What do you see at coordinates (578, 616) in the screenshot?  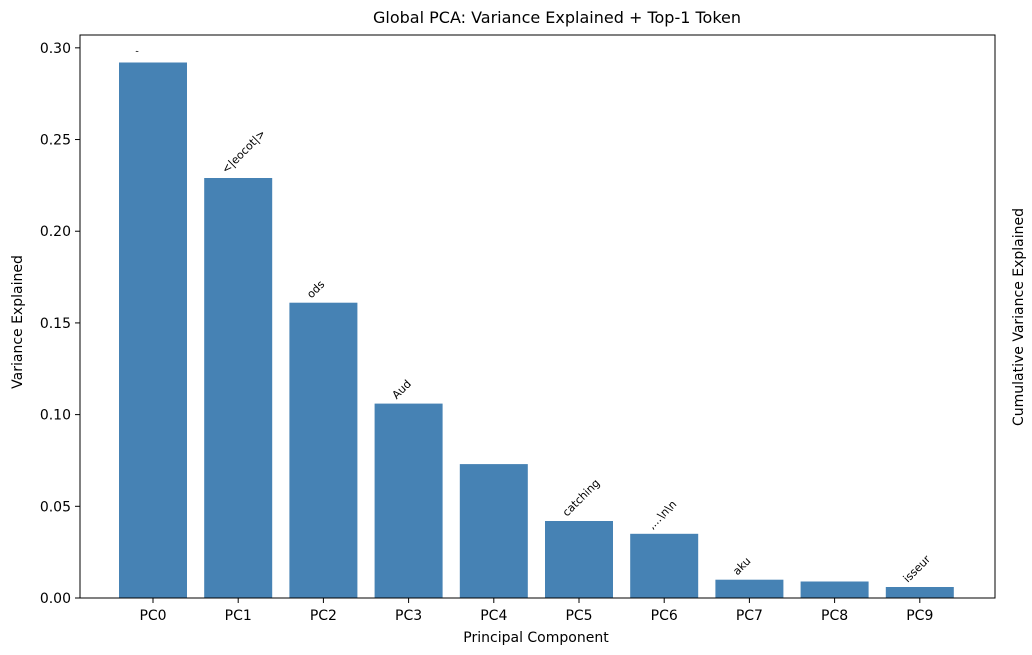 I see `x-tick-label-pc5: PC5` at bounding box center [578, 616].